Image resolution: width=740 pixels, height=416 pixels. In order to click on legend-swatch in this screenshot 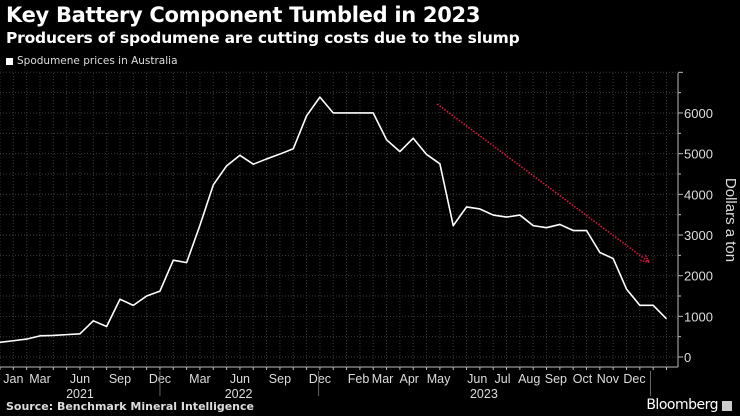, I will do `click(9, 61)`.